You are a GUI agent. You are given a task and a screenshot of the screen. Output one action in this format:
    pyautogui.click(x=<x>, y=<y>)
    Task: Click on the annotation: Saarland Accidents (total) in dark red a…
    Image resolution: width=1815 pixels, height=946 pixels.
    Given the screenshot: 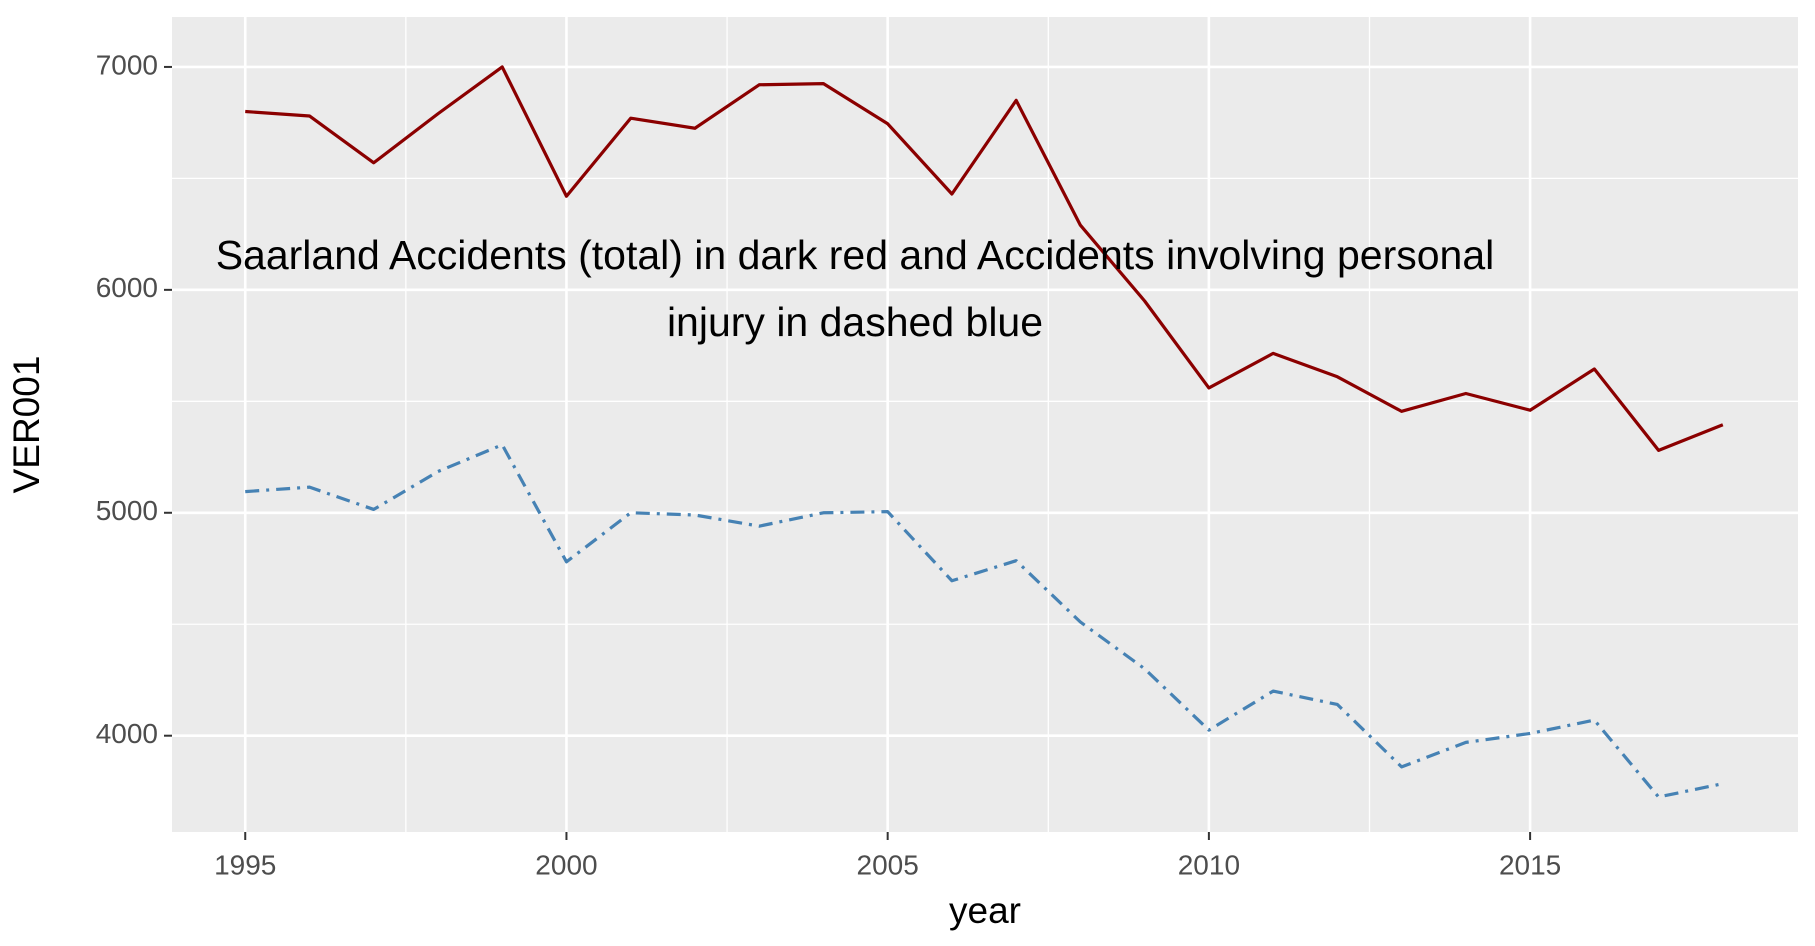 What is the action you would take?
    pyautogui.click(x=855, y=255)
    